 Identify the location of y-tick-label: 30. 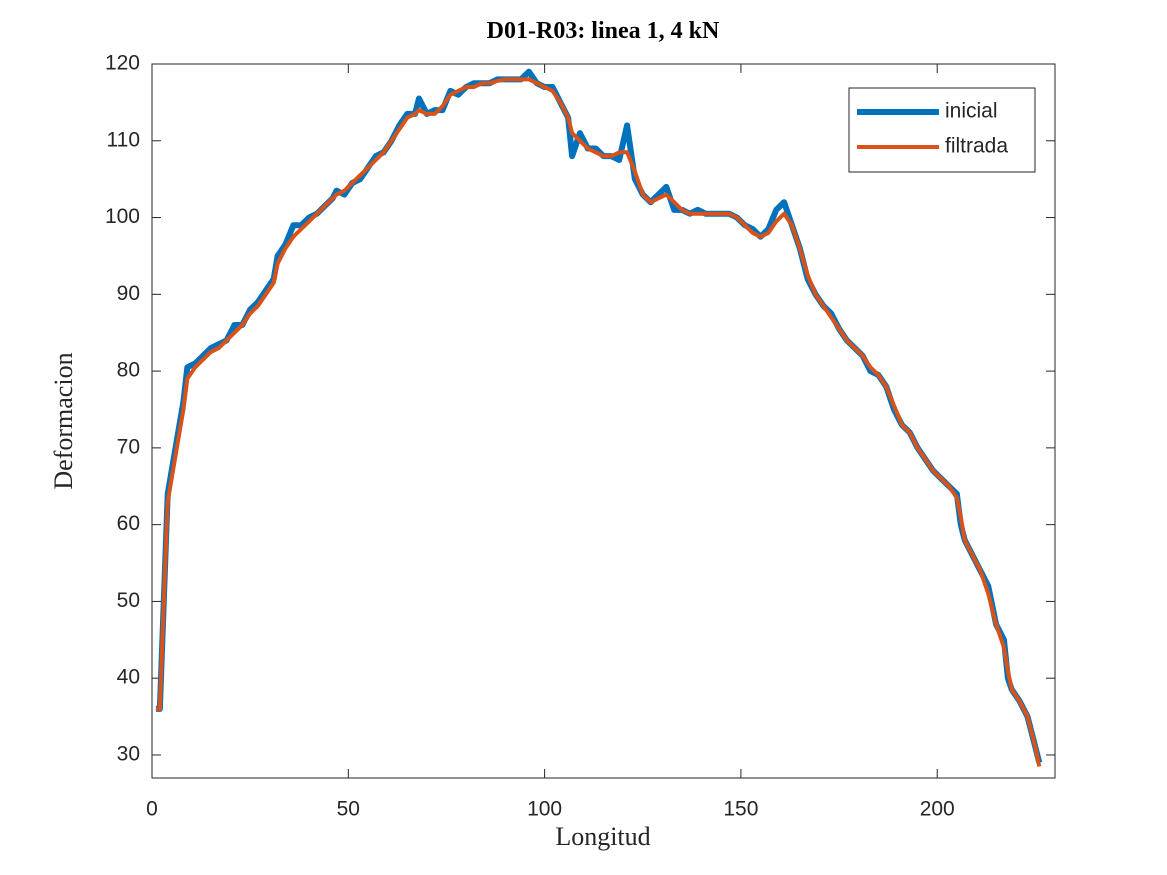
(128, 754).